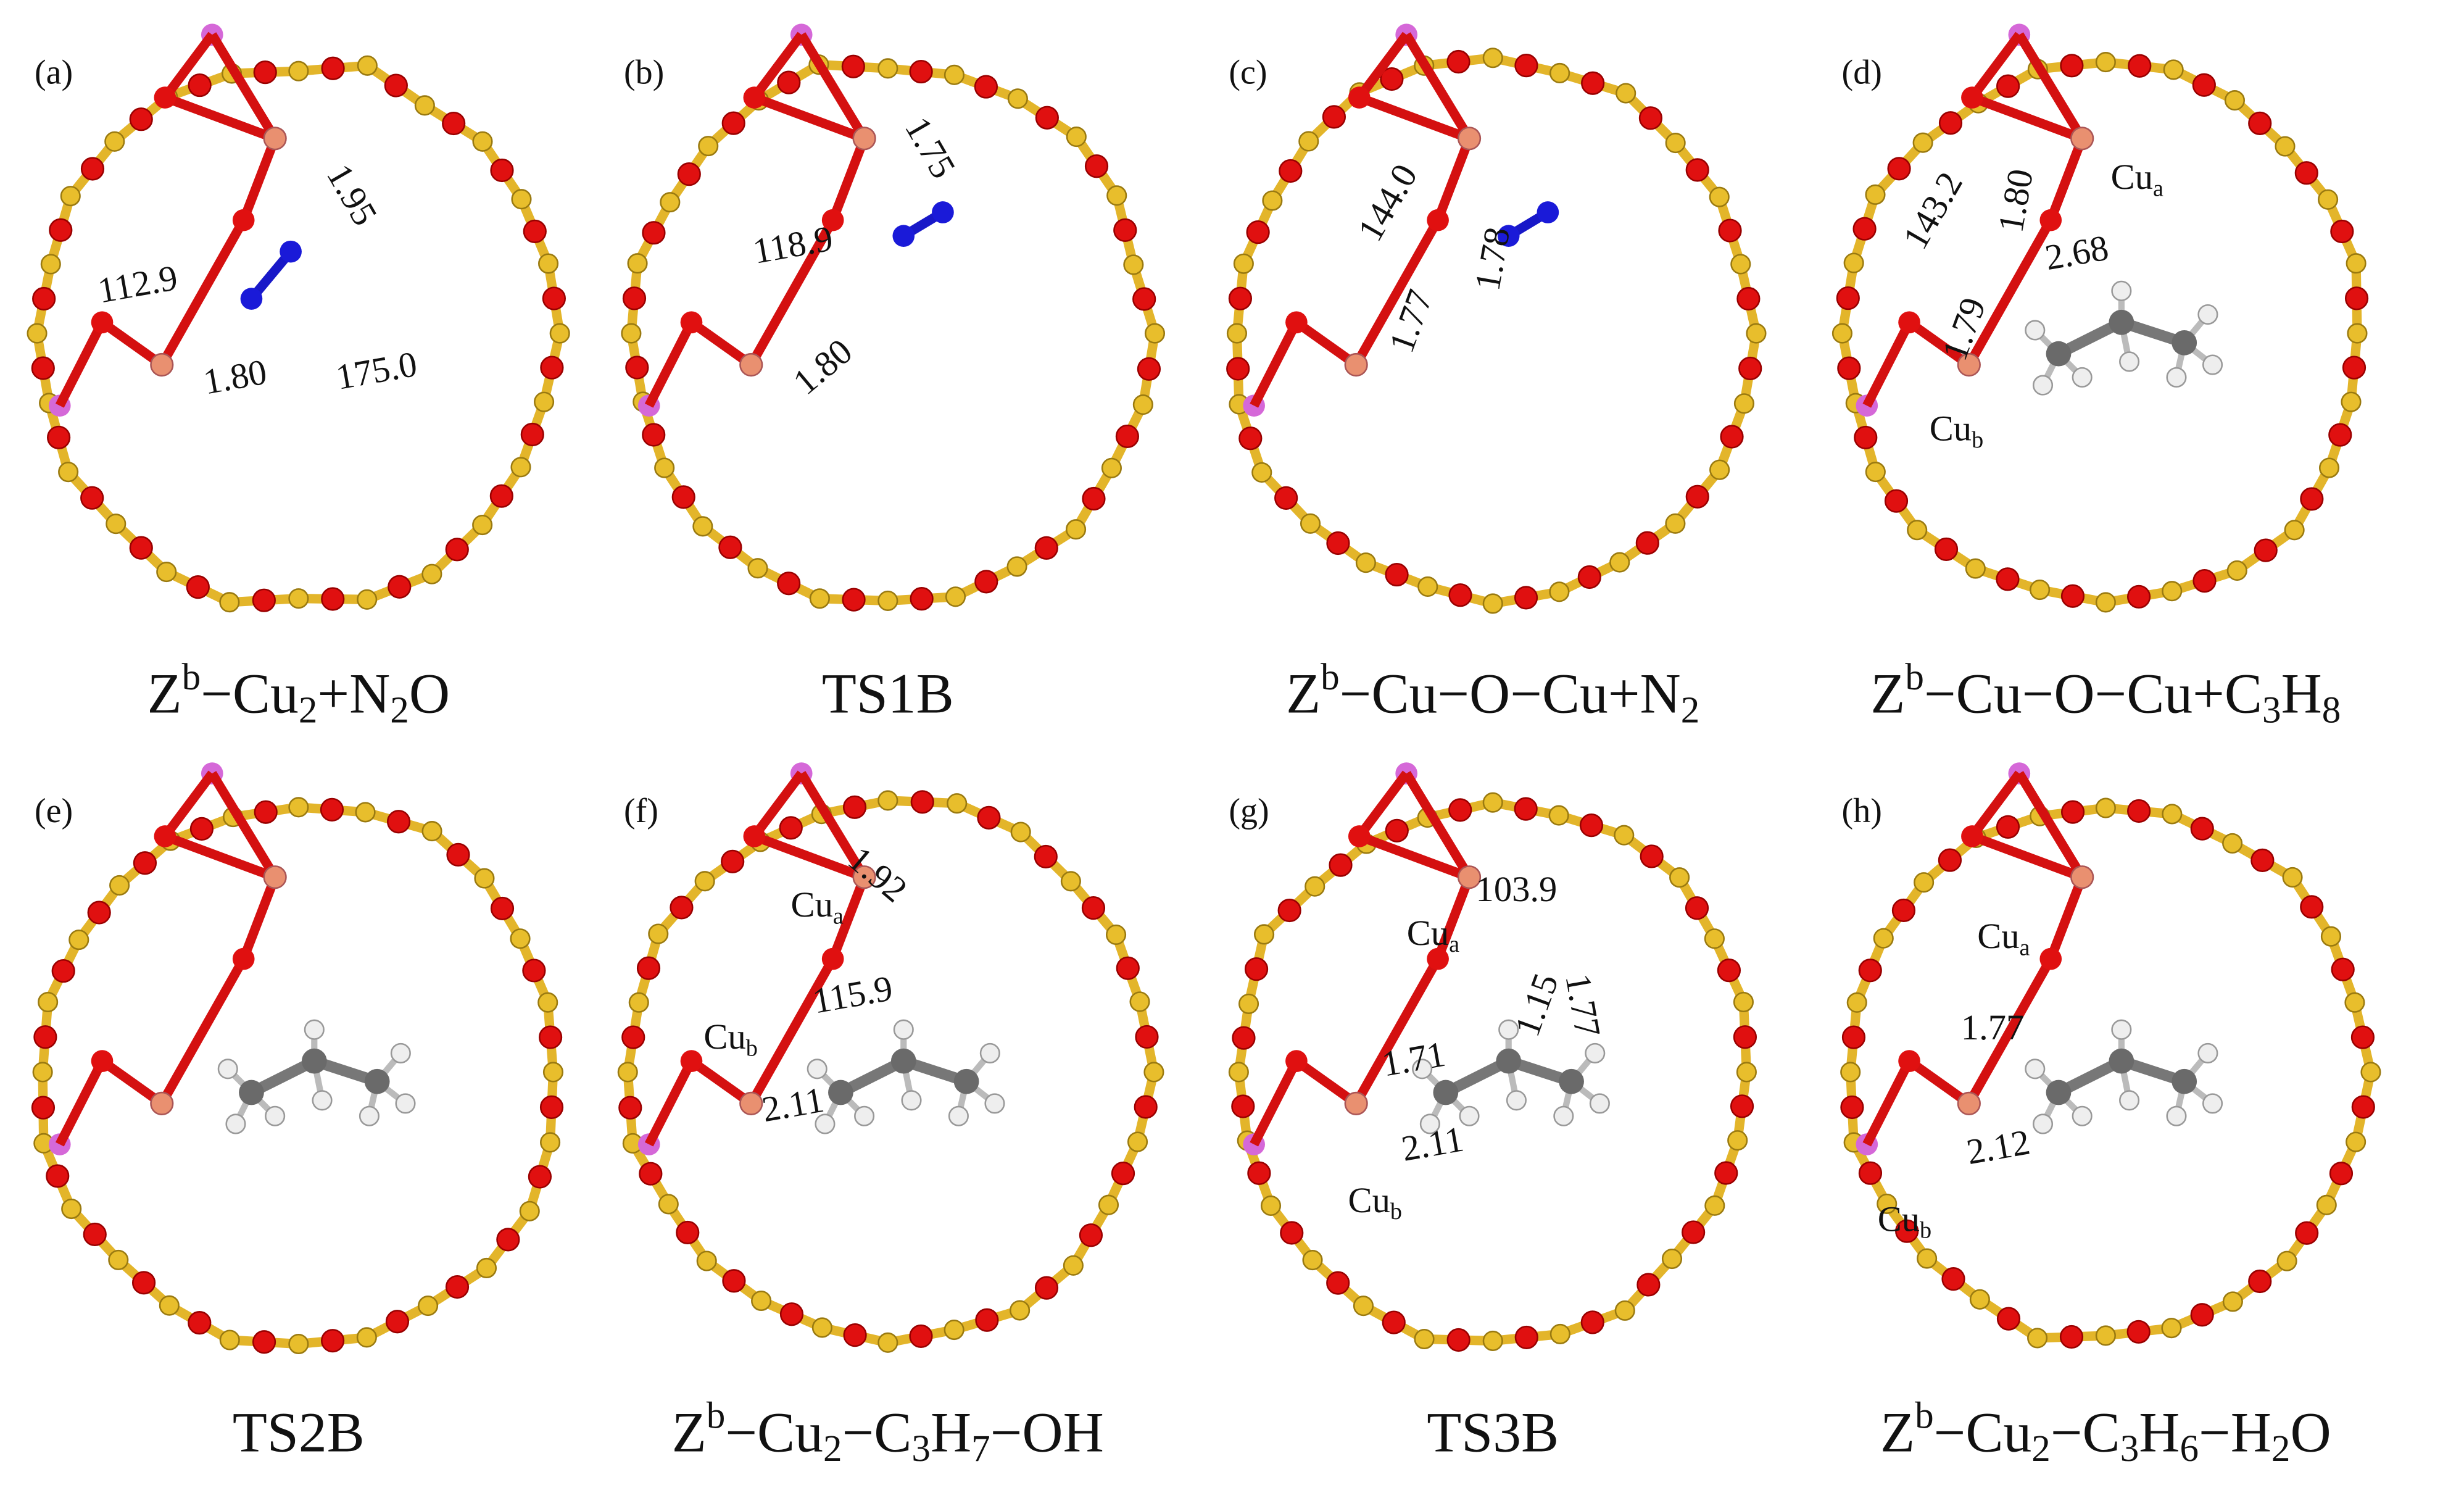 Image resolution: width=2464 pixels, height=1506 pixels. Describe the element at coordinates (730, 1039) in the screenshot. I see `structure-label: Cub` at that location.